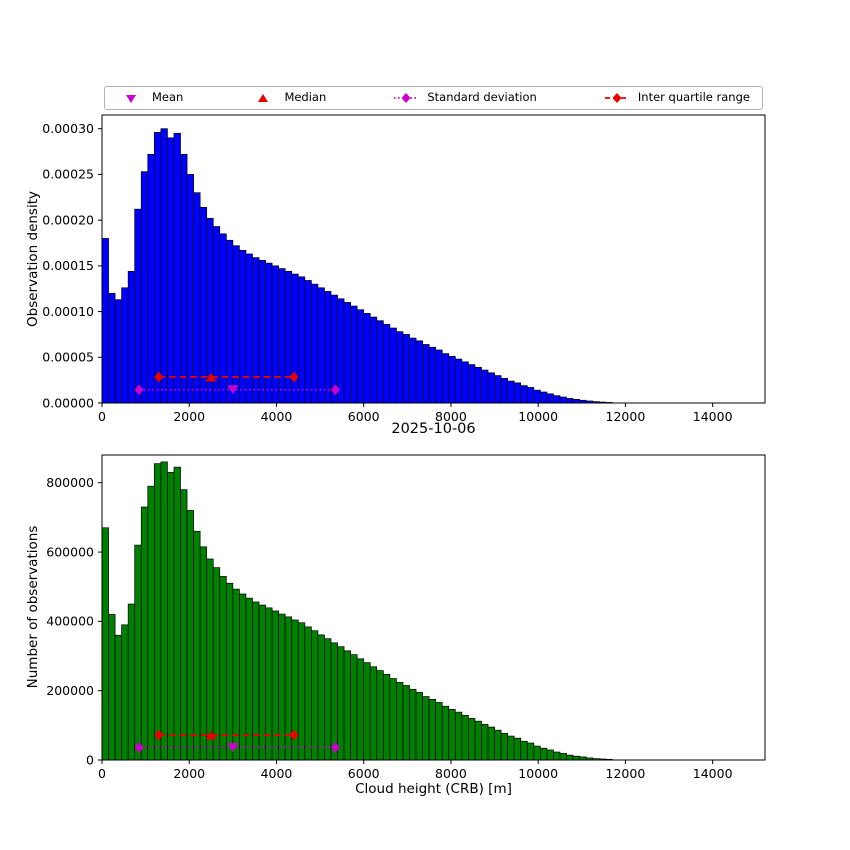 This screenshot has height=850, width=850. What do you see at coordinates (68, 402) in the screenshot?
I see `y-tick-label: 0.00000` at bounding box center [68, 402].